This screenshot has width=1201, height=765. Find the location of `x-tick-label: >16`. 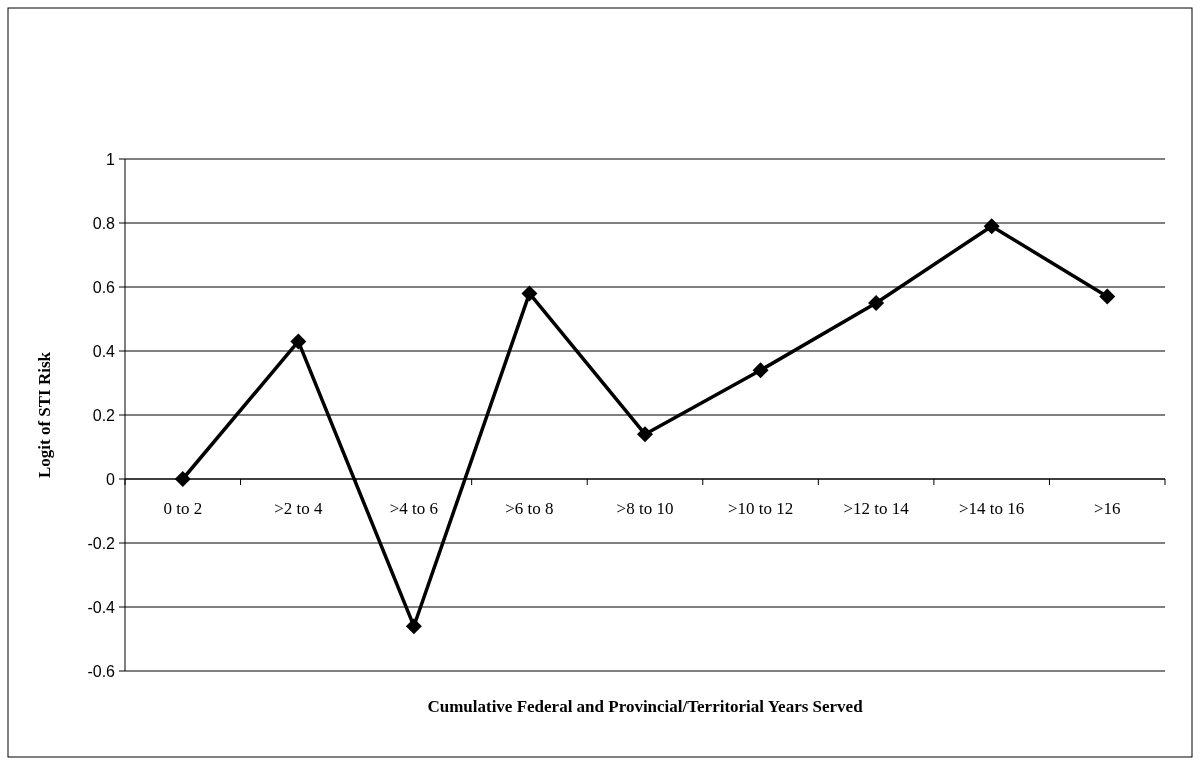

x-tick-label: >16 is located at coordinates (1107, 508).